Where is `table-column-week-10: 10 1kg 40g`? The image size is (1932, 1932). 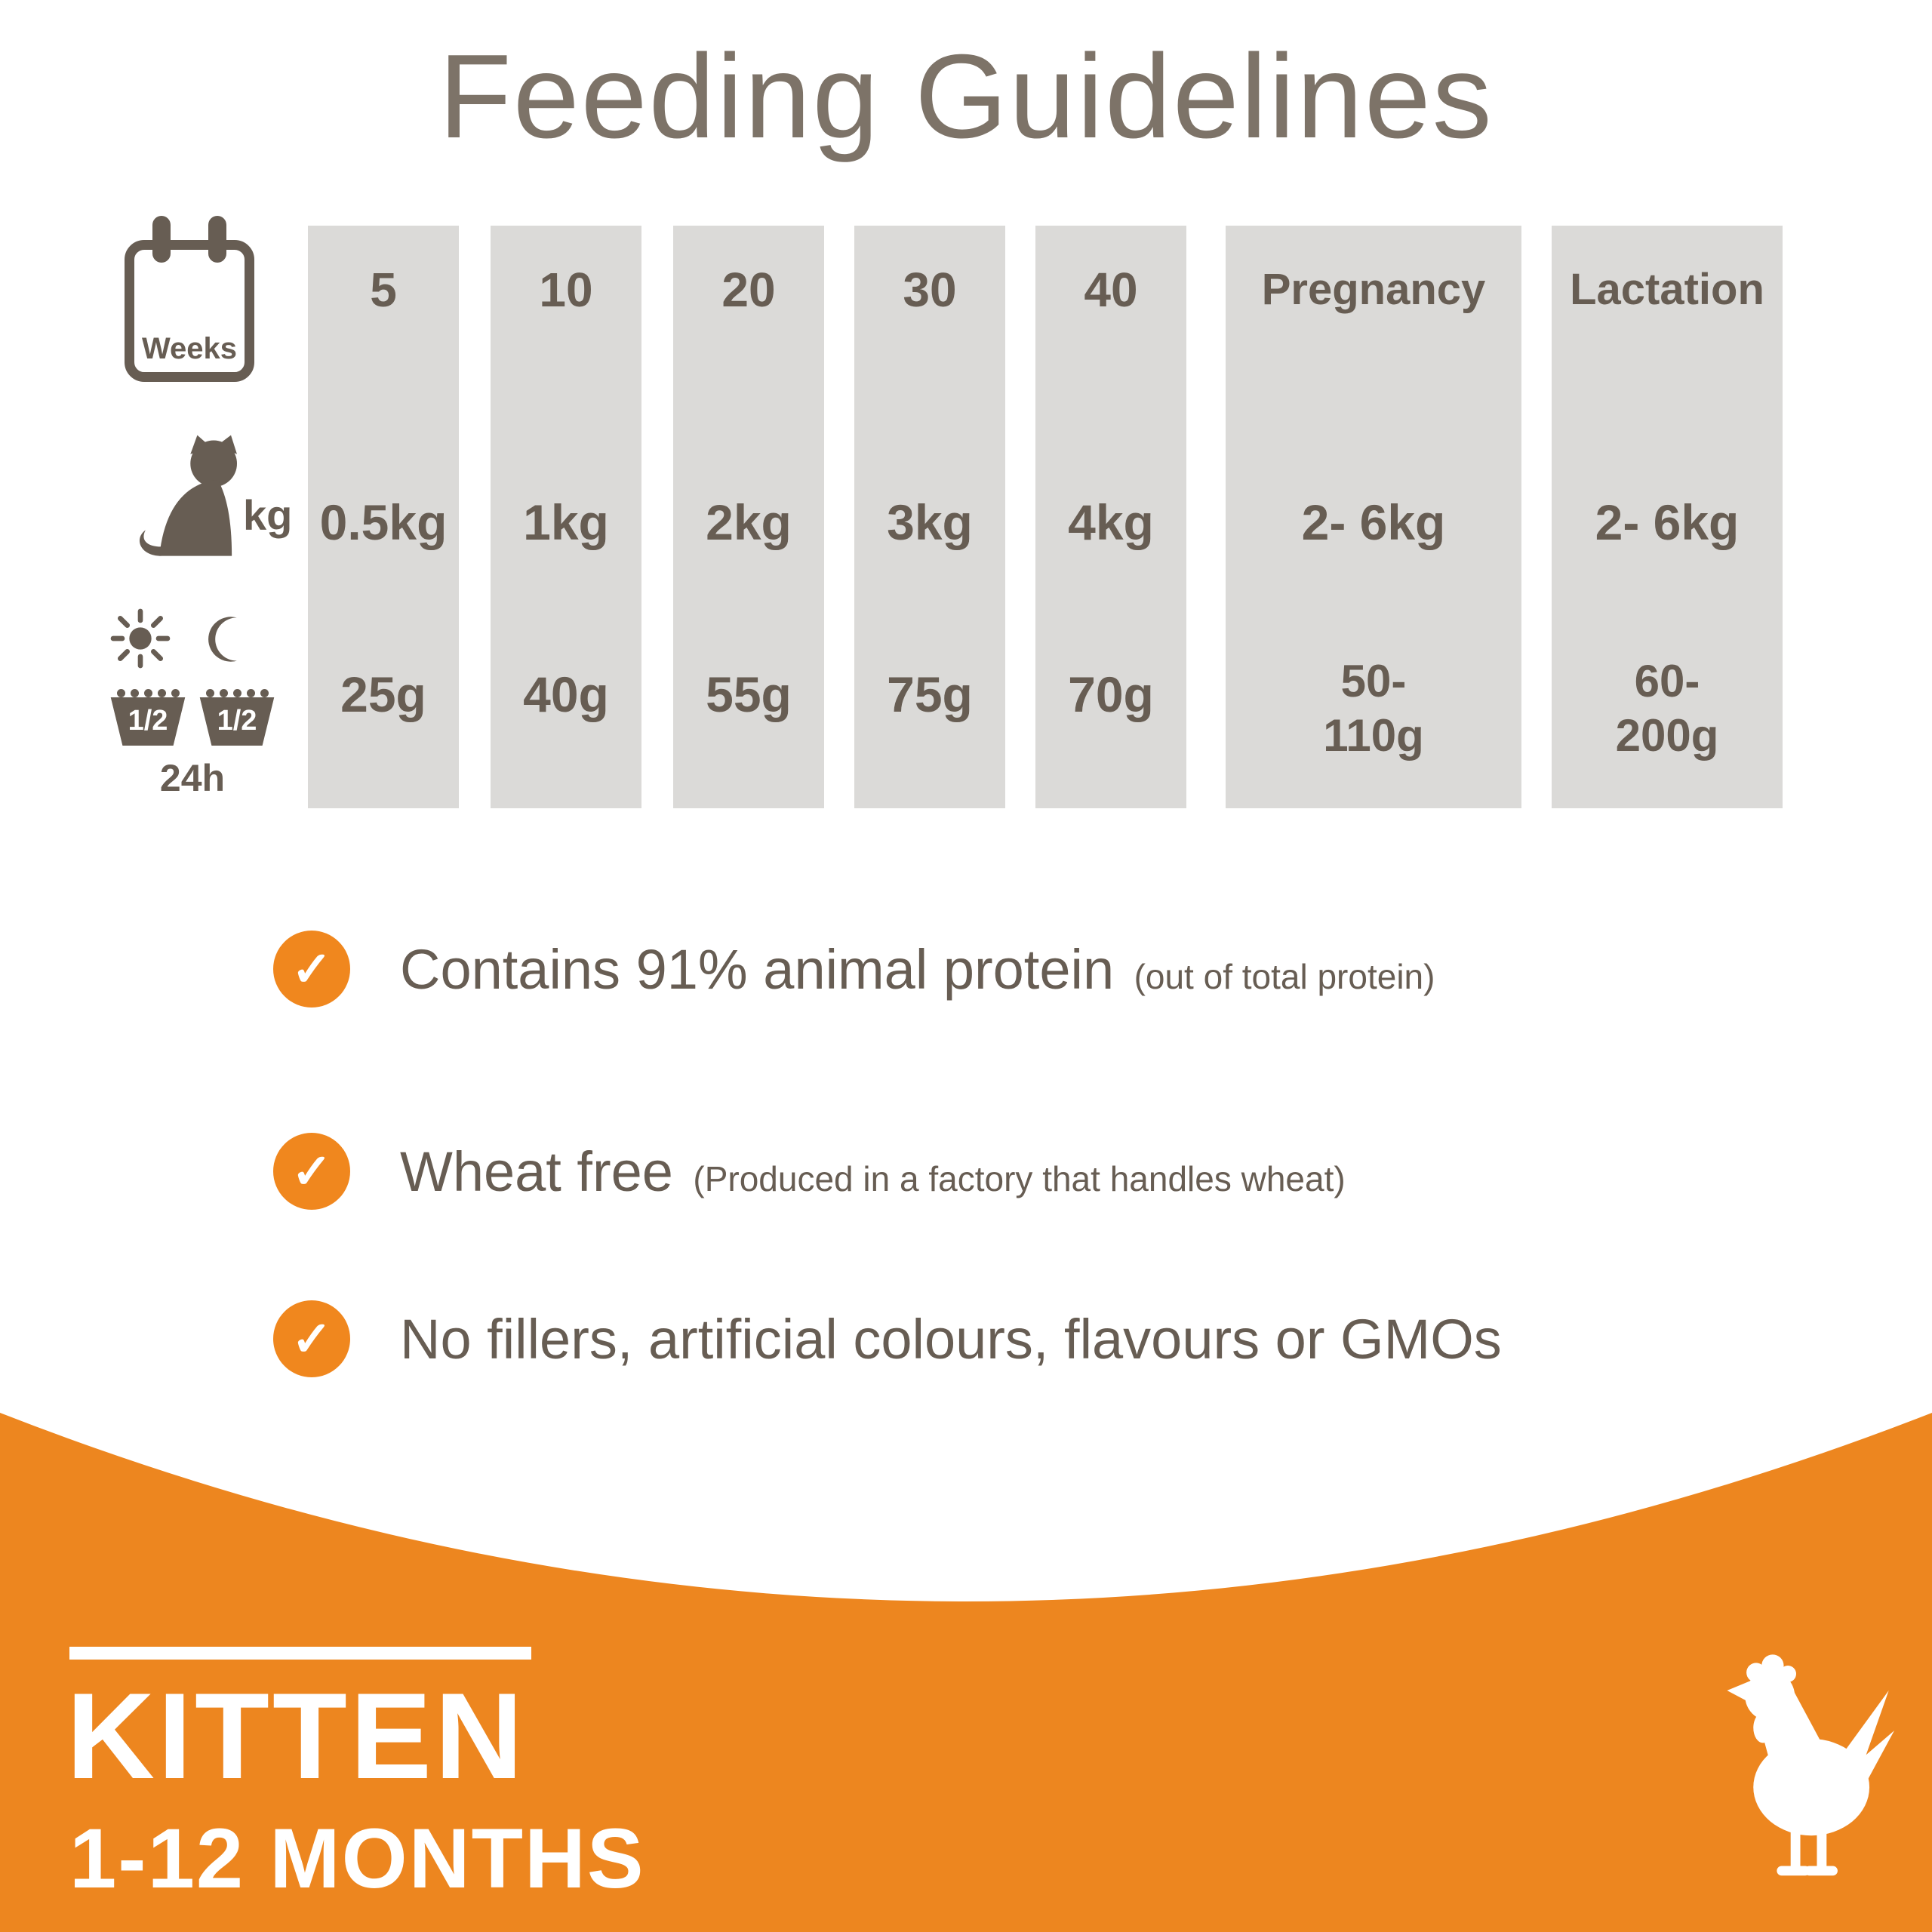
table-column-week-10: 10 1kg 40g is located at coordinates (566, 517).